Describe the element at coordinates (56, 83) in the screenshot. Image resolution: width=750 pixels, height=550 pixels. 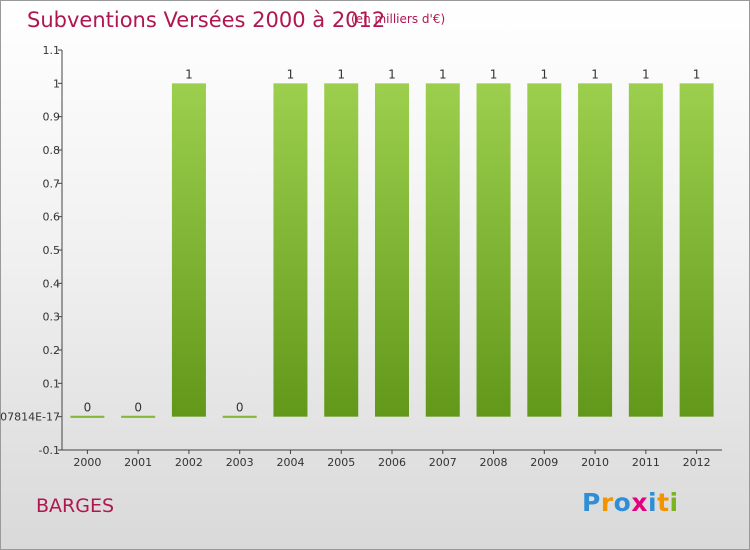
I see `y-tick-label: 1` at that location.